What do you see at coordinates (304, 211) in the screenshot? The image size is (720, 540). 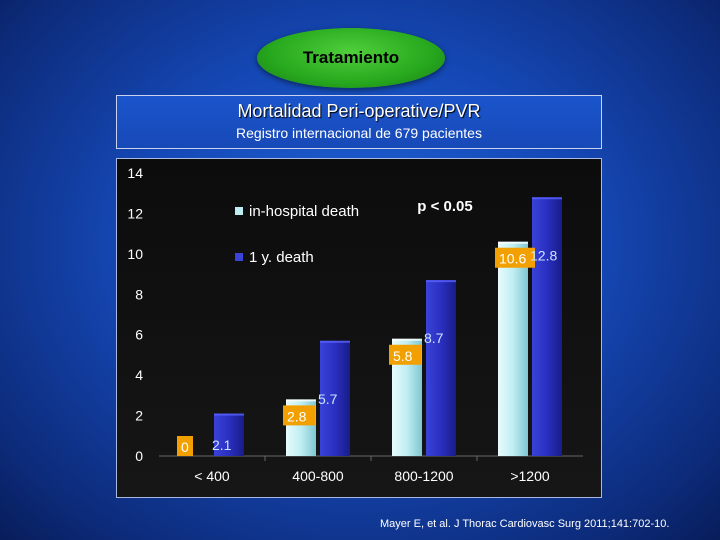 I see `legend-label: in-hospital death` at bounding box center [304, 211].